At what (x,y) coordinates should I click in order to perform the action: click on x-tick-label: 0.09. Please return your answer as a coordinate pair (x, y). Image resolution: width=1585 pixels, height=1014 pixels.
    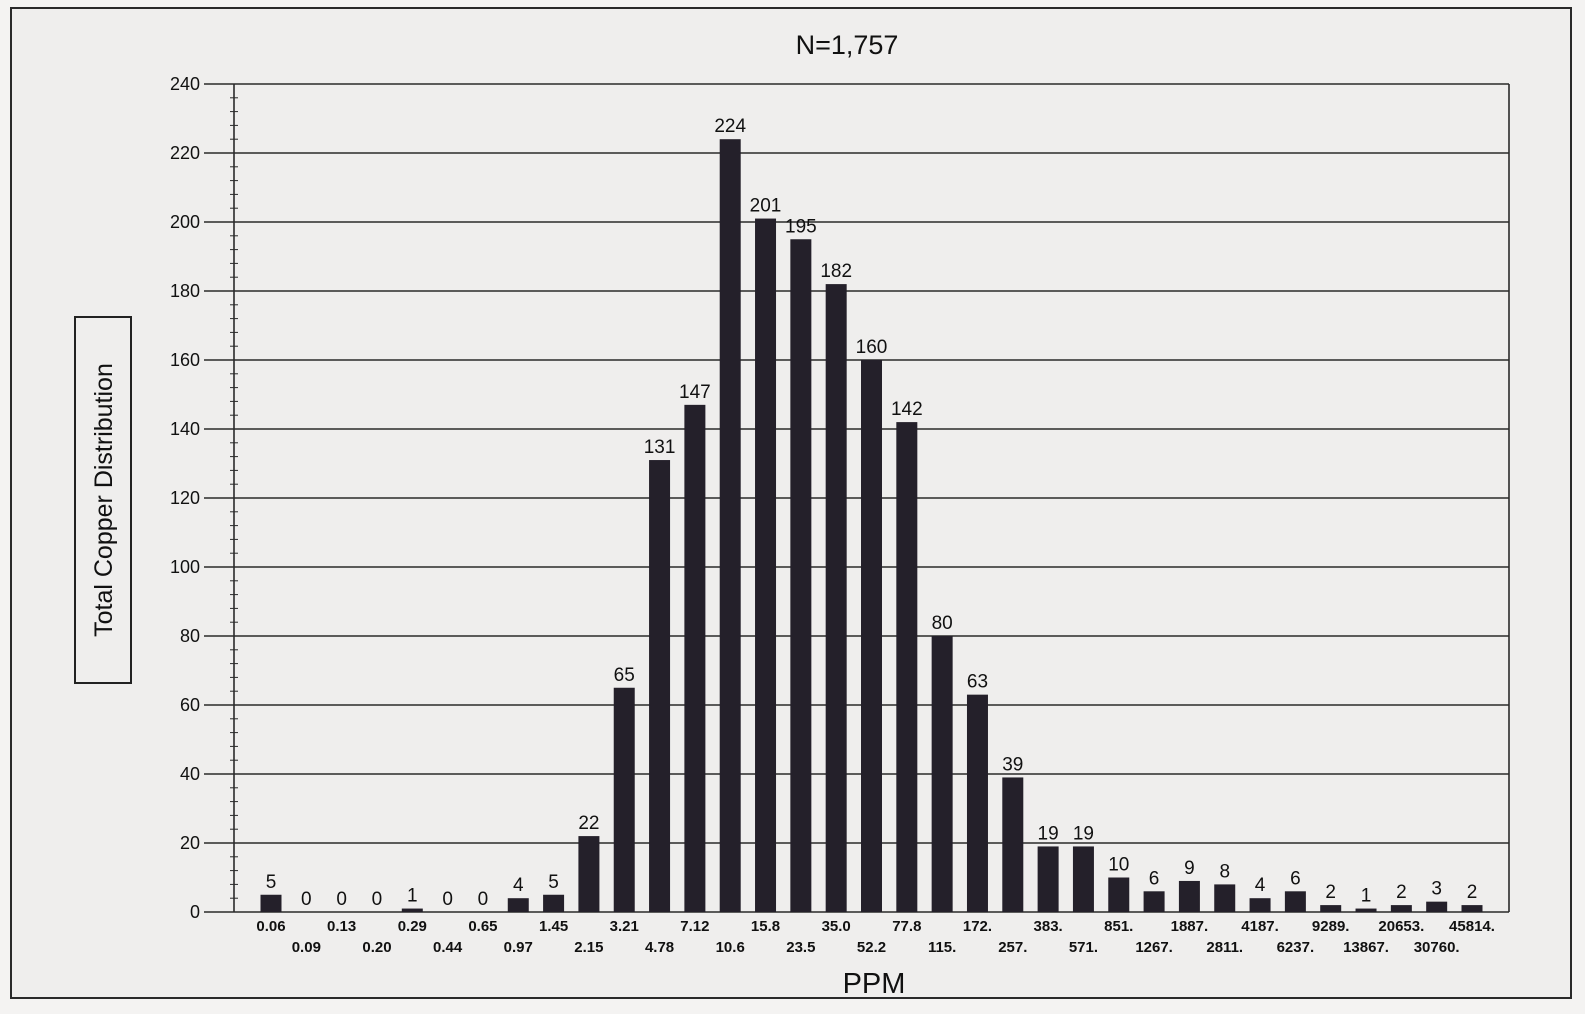
    Looking at the image, I should click on (306, 947).